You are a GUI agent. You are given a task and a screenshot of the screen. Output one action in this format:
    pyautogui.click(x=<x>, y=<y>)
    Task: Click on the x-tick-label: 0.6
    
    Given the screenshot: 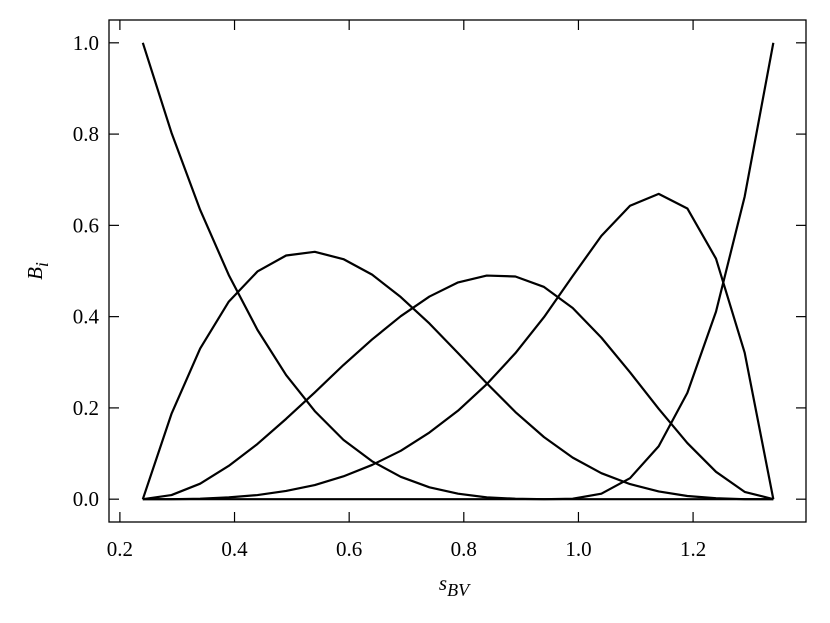 What is the action you would take?
    pyautogui.click(x=349, y=549)
    